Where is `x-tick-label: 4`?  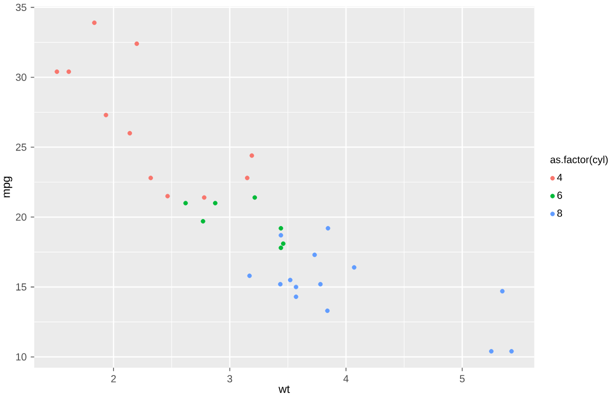
x-tick-label: 4 is located at coordinates (346, 378).